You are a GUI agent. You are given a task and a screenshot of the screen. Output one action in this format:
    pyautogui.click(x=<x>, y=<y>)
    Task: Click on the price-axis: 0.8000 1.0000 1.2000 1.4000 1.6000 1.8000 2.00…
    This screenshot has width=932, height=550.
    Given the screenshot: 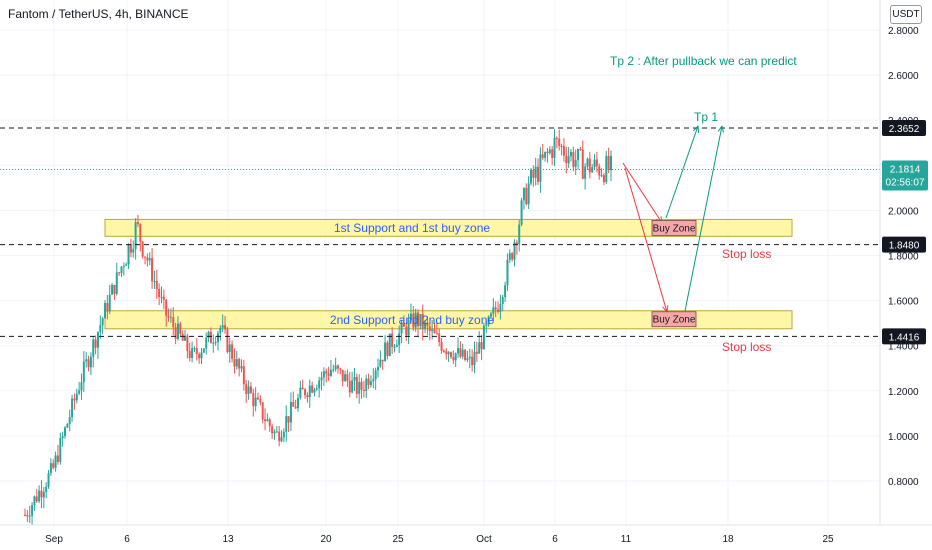 What is the action you would take?
    pyautogui.click(x=903, y=262)
    